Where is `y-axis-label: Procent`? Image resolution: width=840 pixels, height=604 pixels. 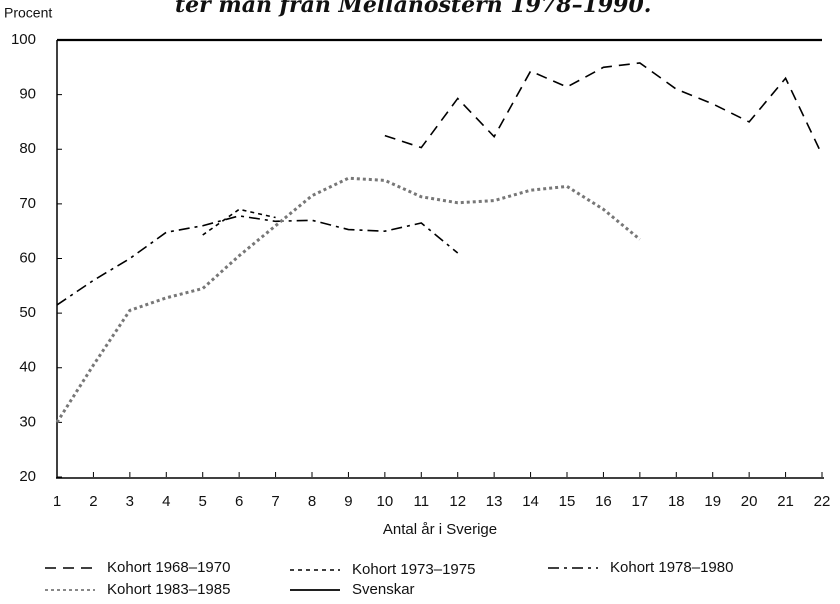
y-axis-label: Procent is located at coordinates (28, 13).